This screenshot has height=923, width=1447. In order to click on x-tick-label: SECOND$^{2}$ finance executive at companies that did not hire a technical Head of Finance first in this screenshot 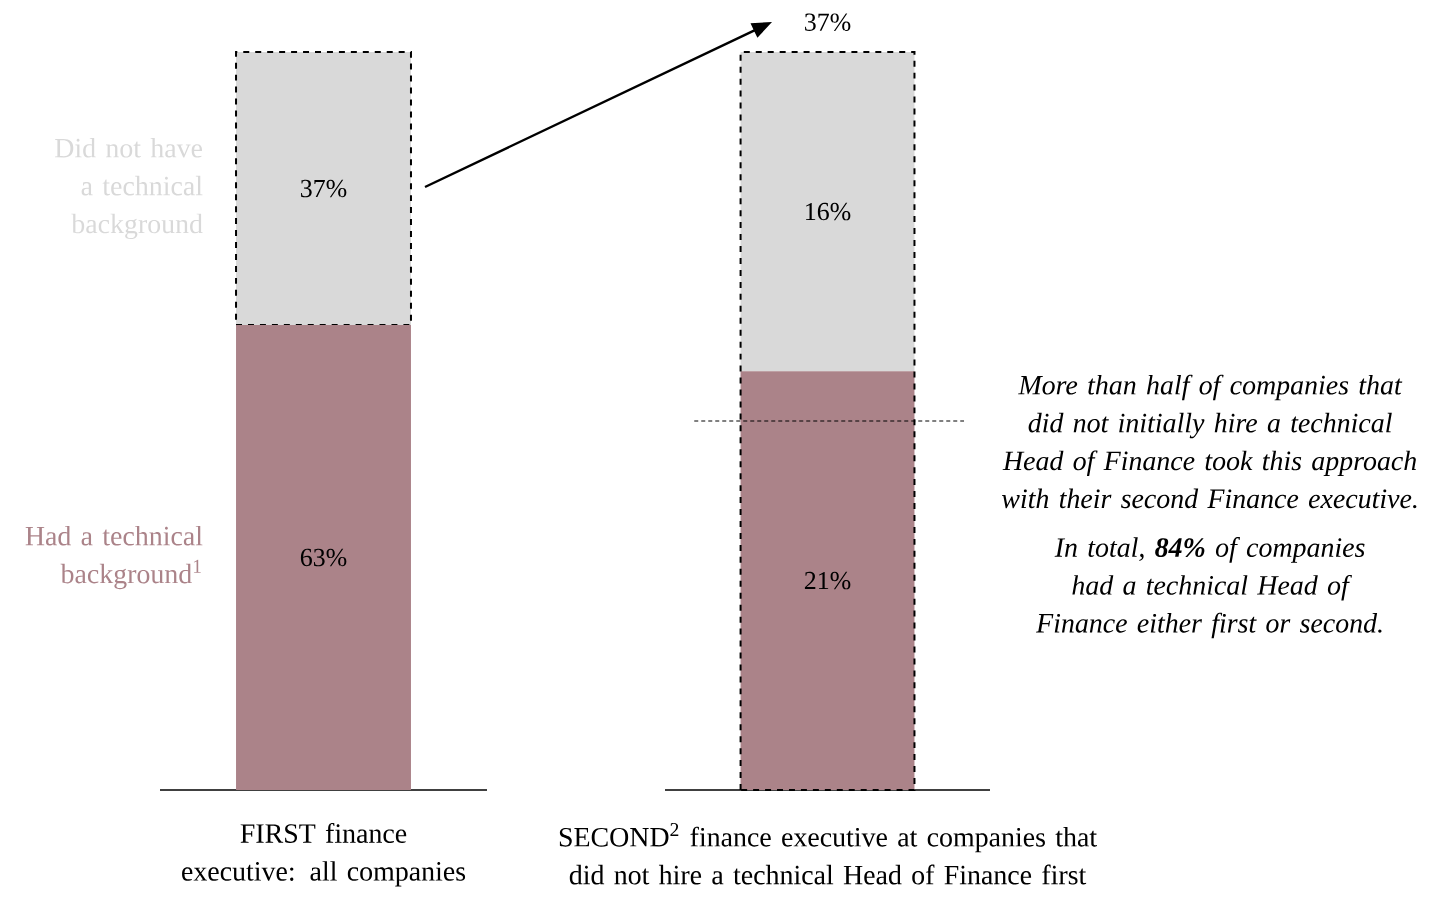, I will do `click(828, 854)`.